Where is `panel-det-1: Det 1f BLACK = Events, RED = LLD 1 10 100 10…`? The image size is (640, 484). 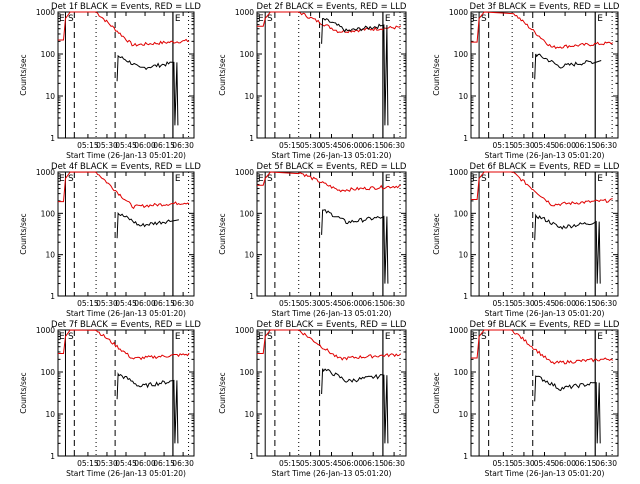 panel-det-1: Det 1f BLACK = Events, RED = LLD 1 10 100 10… is located at coordinates (110, 81).